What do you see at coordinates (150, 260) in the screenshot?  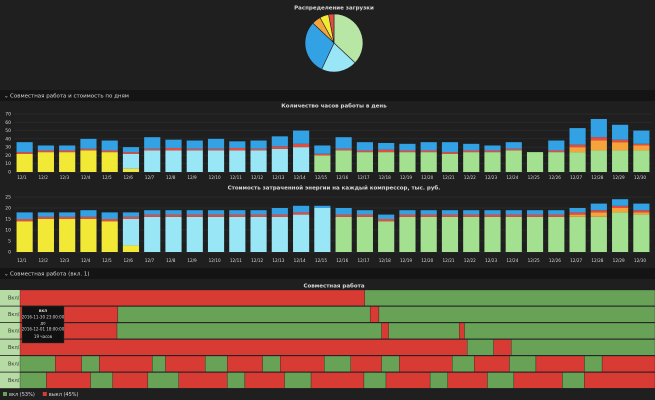 I see `x-tick-label: 12/7` at bounding box center [150, 260].